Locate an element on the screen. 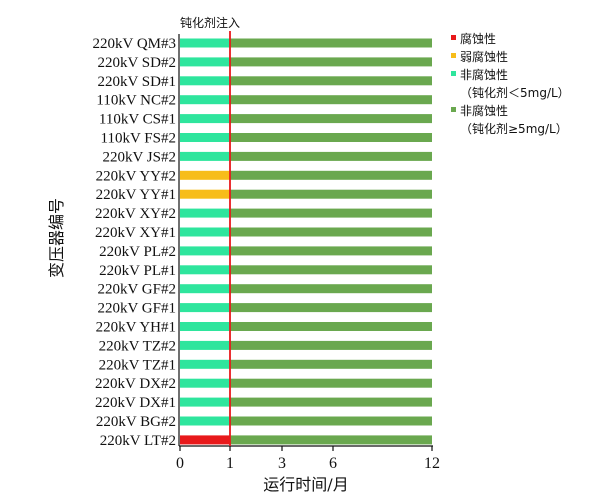 This screenshot has width=598, height=500. y-tick-label: 220kV GF#2 is located at coordinates (137, 290).